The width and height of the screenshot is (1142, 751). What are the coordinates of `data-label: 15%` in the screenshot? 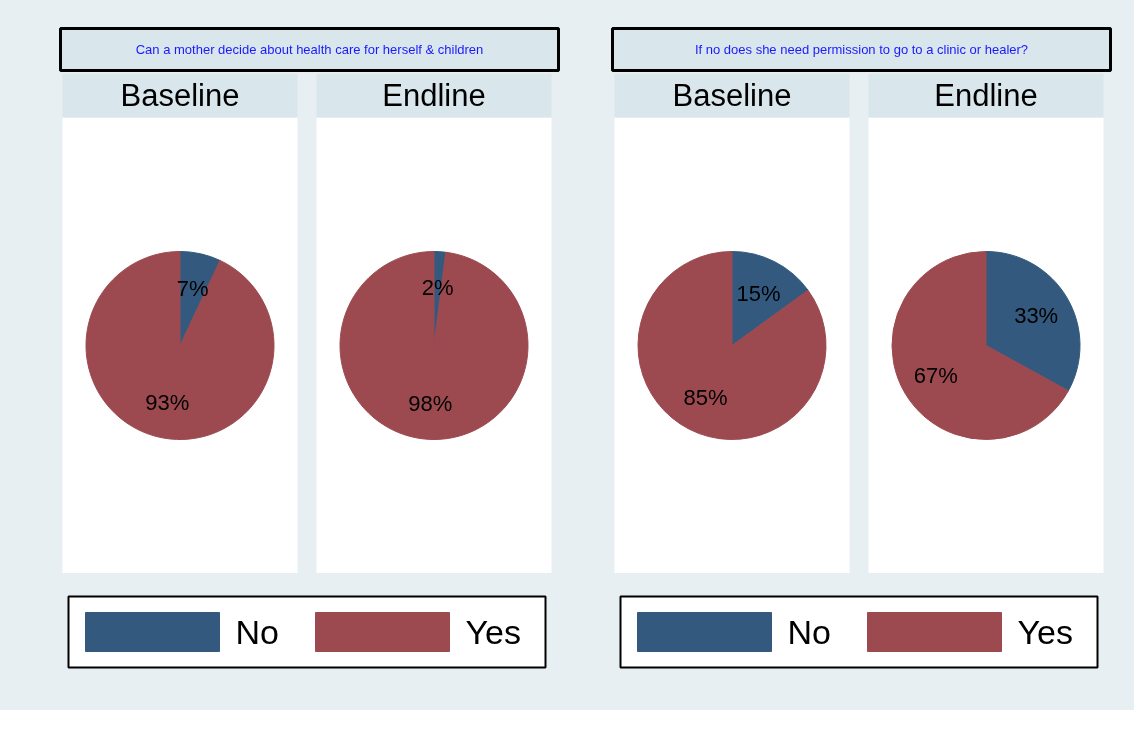 It's located at (758, 294).